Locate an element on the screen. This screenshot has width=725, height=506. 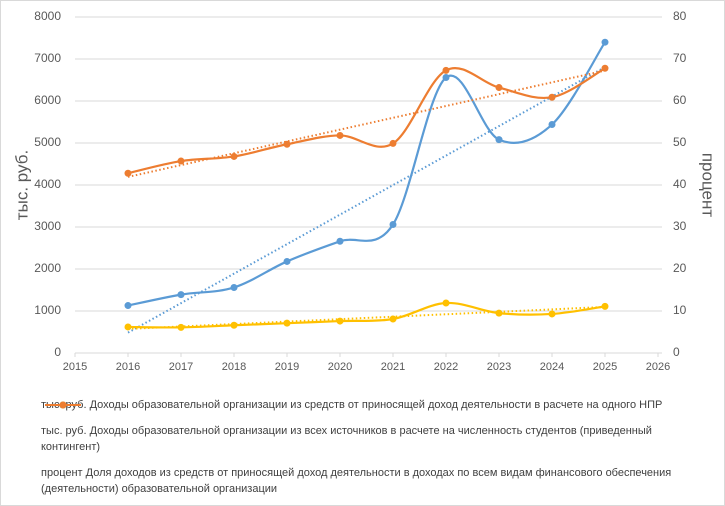
x-tick-label: 2024 is located at coordinates (552, 367).